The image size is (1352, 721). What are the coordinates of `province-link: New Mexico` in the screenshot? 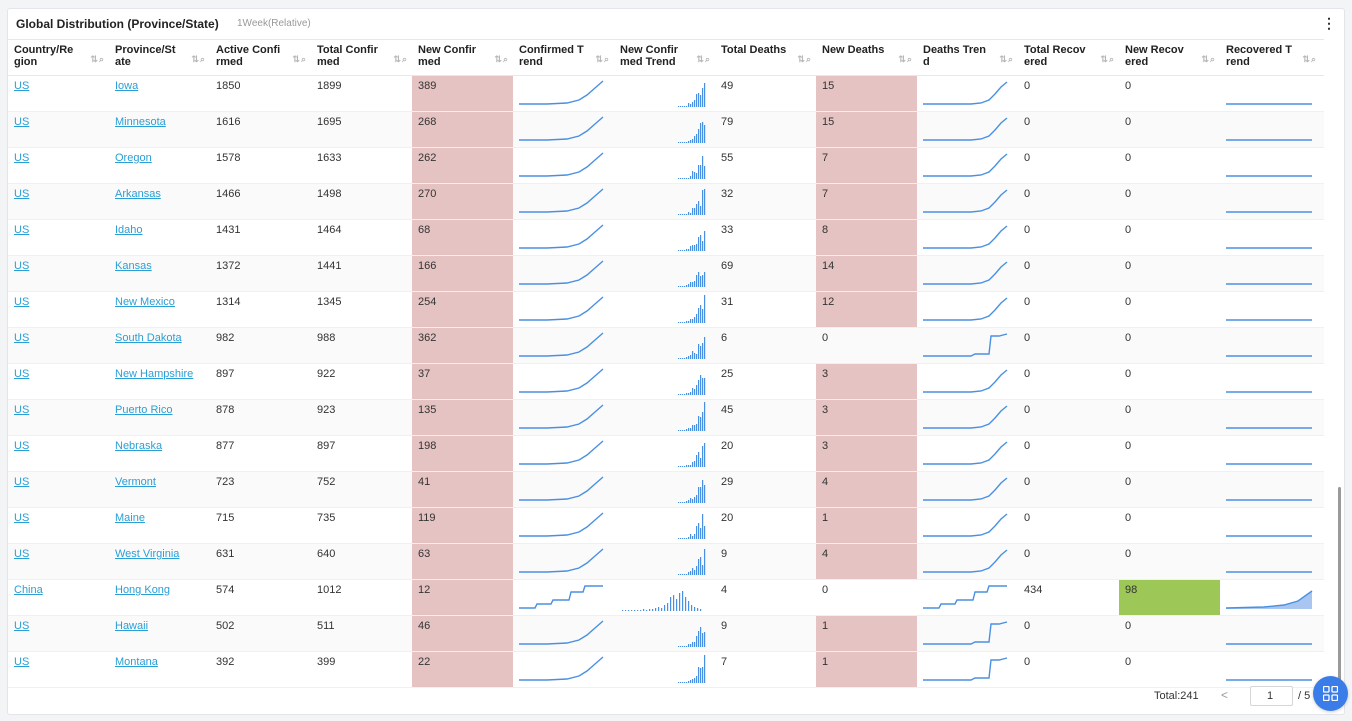 It's located at (145, 302).